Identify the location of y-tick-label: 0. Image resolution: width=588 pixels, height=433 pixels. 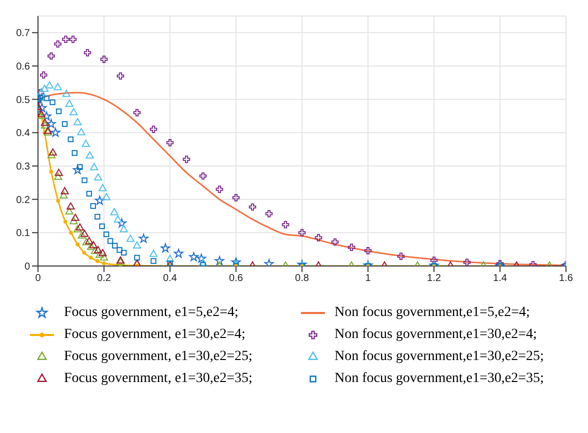
(27, 267).